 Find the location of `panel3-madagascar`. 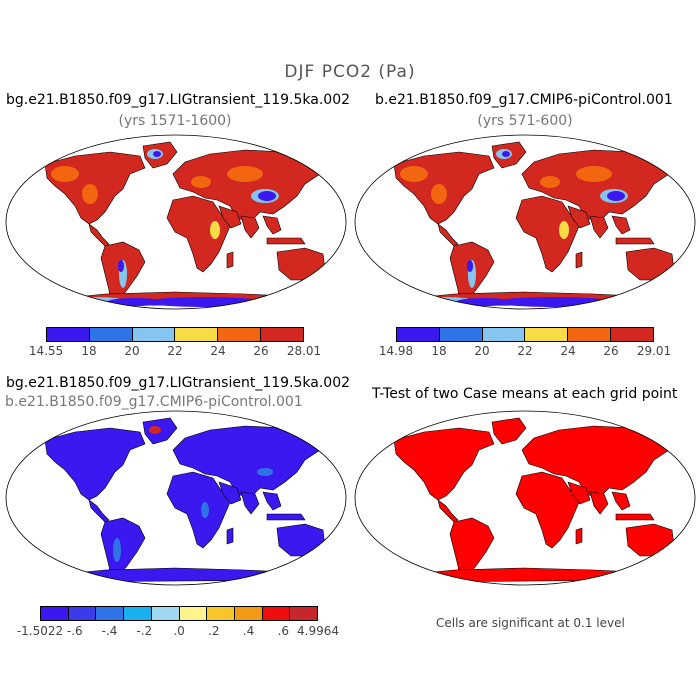

panel3-madagascar is located at coordinates (230, 536).